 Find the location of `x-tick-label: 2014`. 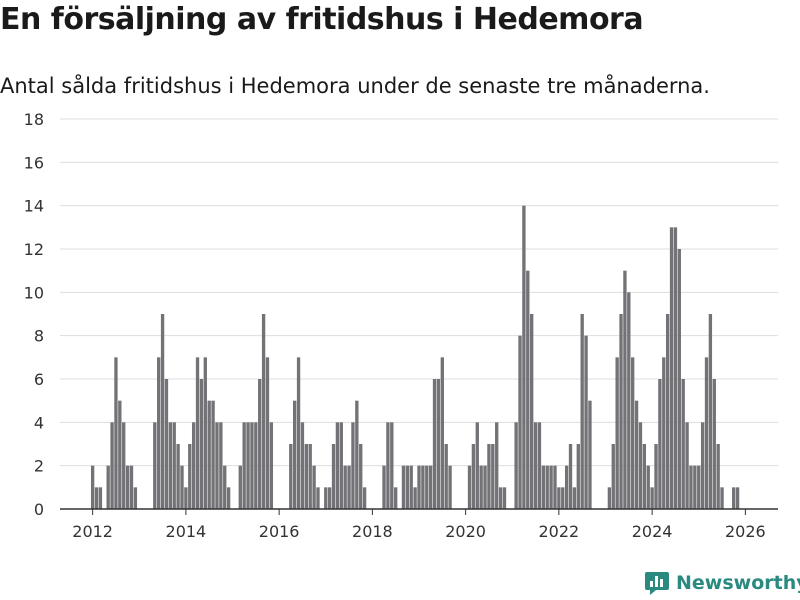

x-tick-label: 2014 is located at coordinates (186, 531).